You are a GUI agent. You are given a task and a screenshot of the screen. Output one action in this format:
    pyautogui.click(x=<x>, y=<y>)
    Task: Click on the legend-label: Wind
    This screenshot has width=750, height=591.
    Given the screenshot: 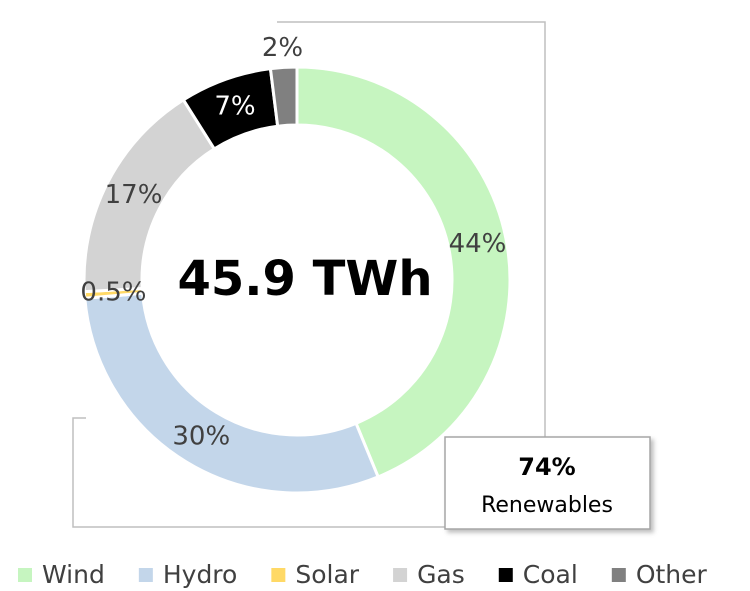 What is the action you would take?
    pyautogui.click(x=73, y=574)
    